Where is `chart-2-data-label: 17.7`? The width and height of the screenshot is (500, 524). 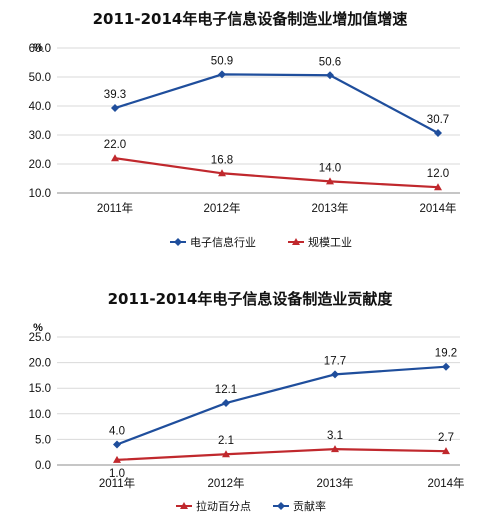
chart-2-data-label: 17.7 is located at coordinates (335, 361).